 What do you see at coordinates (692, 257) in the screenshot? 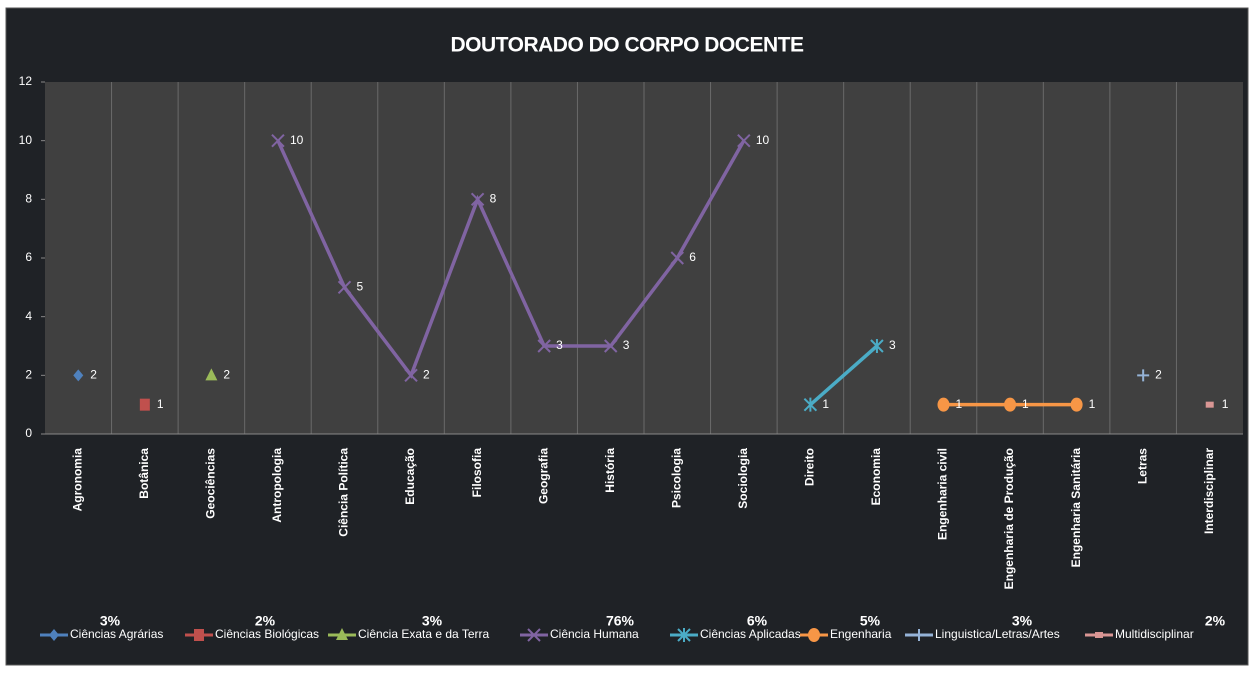
I see `data-label: 6` at bounding box center [692, 257].